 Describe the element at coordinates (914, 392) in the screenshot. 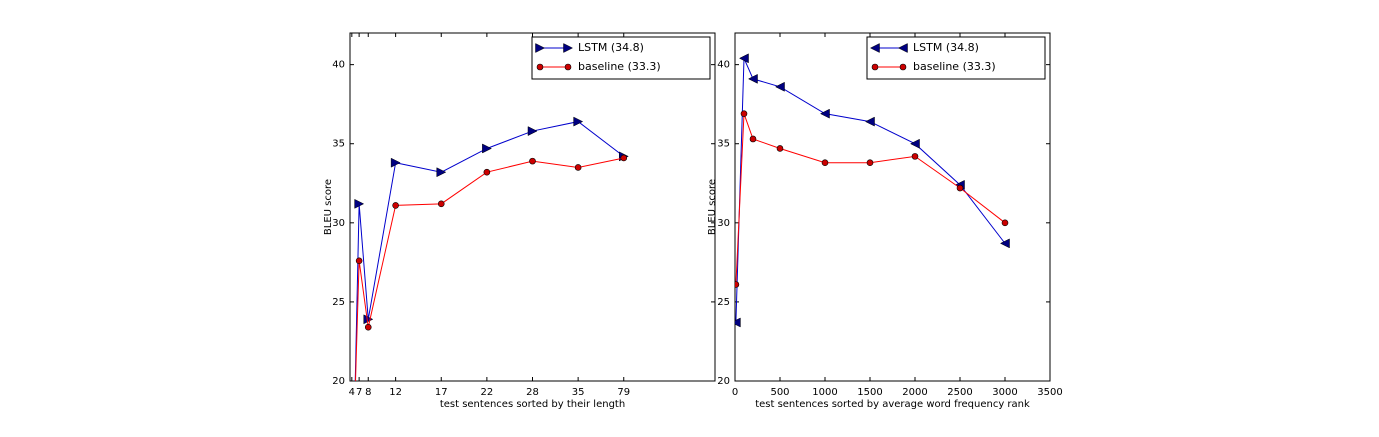

I see `x-tick-label: 2000` at that location.